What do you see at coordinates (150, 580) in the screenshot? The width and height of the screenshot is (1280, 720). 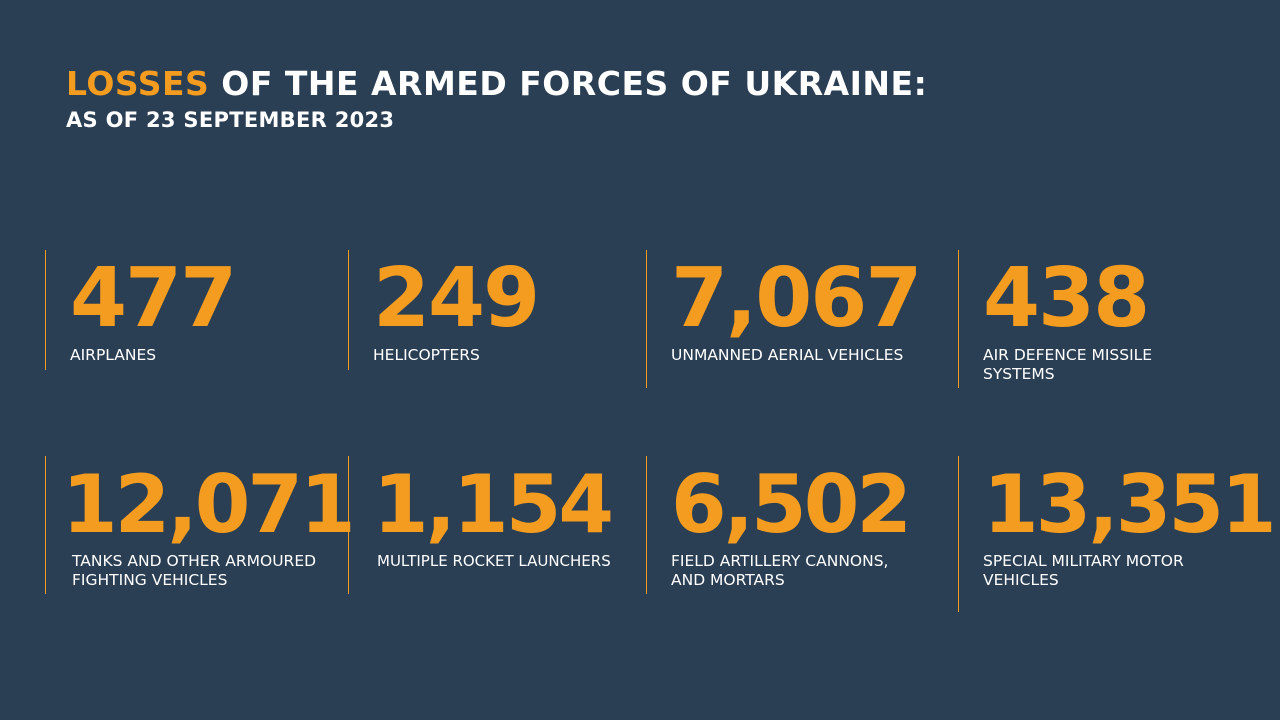 I see `stat-label-line: FIGHTING VEHICLES` at bounding box center [150, 580].